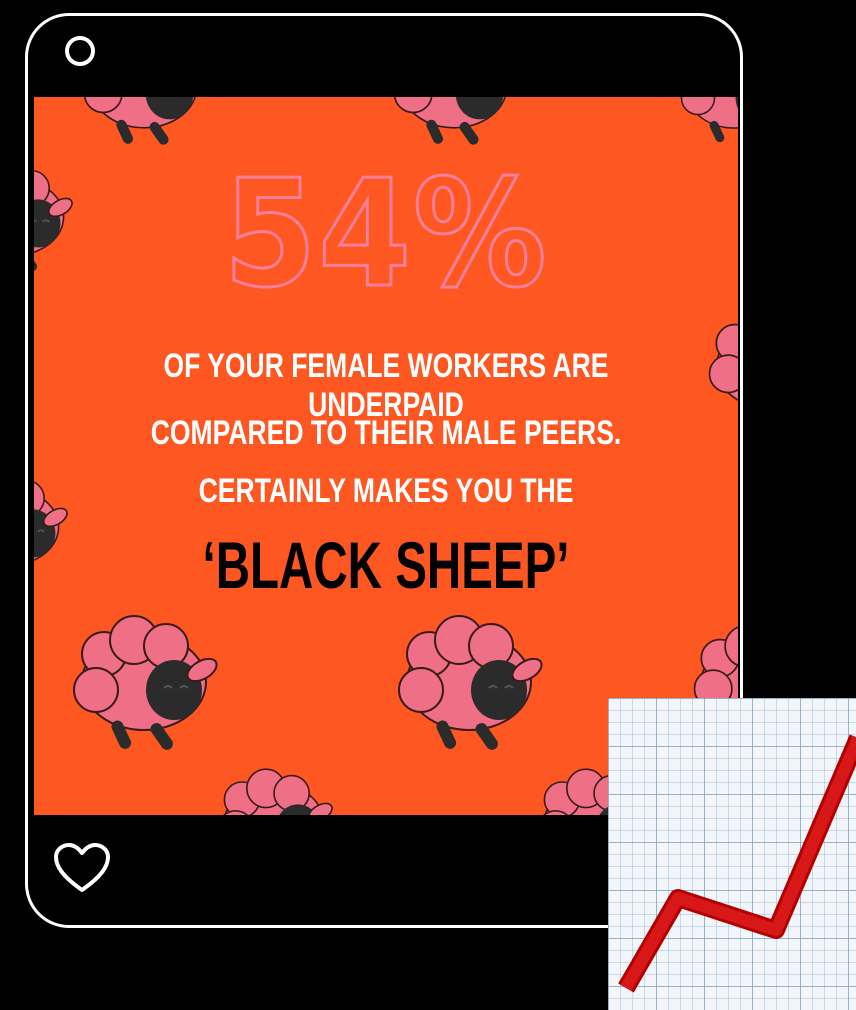 The image size is (856, 1010). What do you see at coordinates (386, 385) in the screenshot?
I see `post-text-line-1: Of your female workers are underpaid` at bounding box center [386, 385].